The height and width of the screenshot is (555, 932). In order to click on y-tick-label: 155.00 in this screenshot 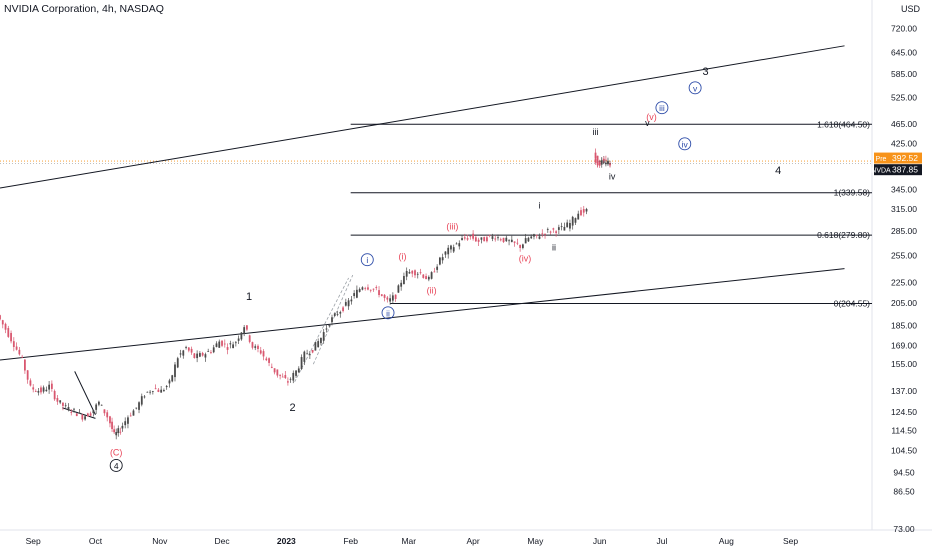, I will do `click(904, 364)`.